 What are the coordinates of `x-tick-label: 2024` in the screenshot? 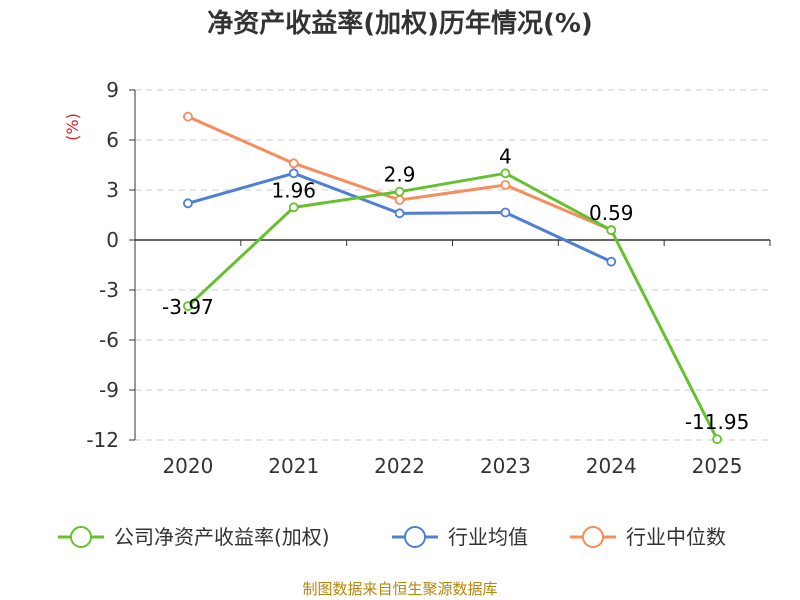 It's located at (611, 466).